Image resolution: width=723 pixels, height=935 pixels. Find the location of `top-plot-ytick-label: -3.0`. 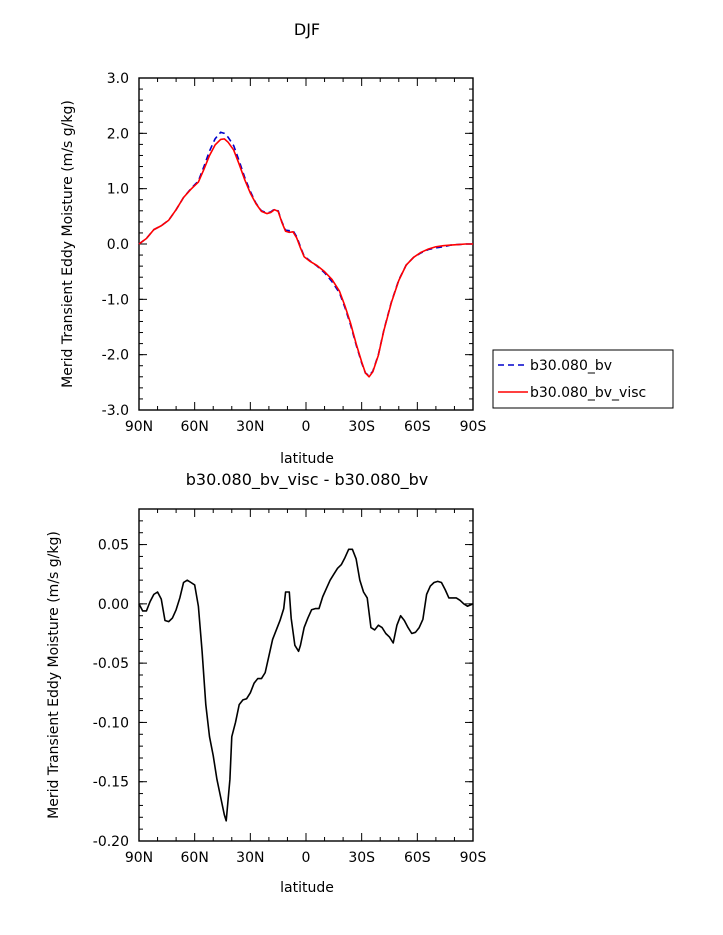

top-plot-ytick-label: -3.0 is located at coordinates (115, 411).